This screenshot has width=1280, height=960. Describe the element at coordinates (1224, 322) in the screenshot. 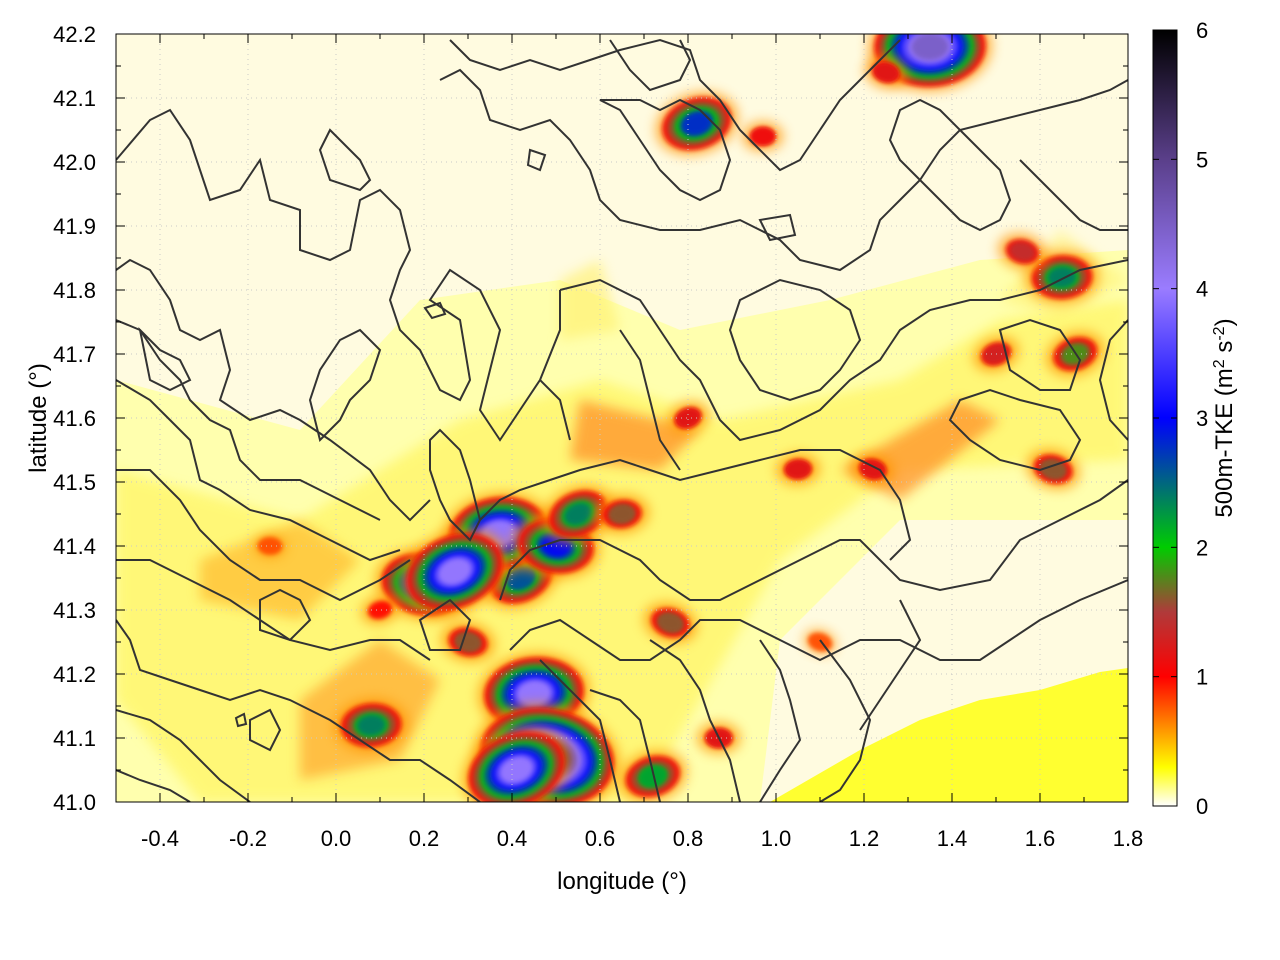

I see `colorbar-label-end: )` at that location.